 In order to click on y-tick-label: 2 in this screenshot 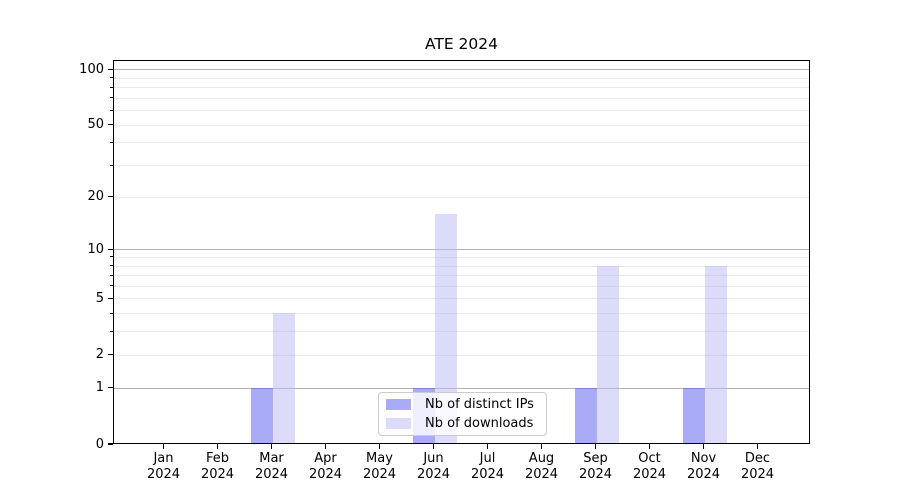, I will do `click(99, 355)`.